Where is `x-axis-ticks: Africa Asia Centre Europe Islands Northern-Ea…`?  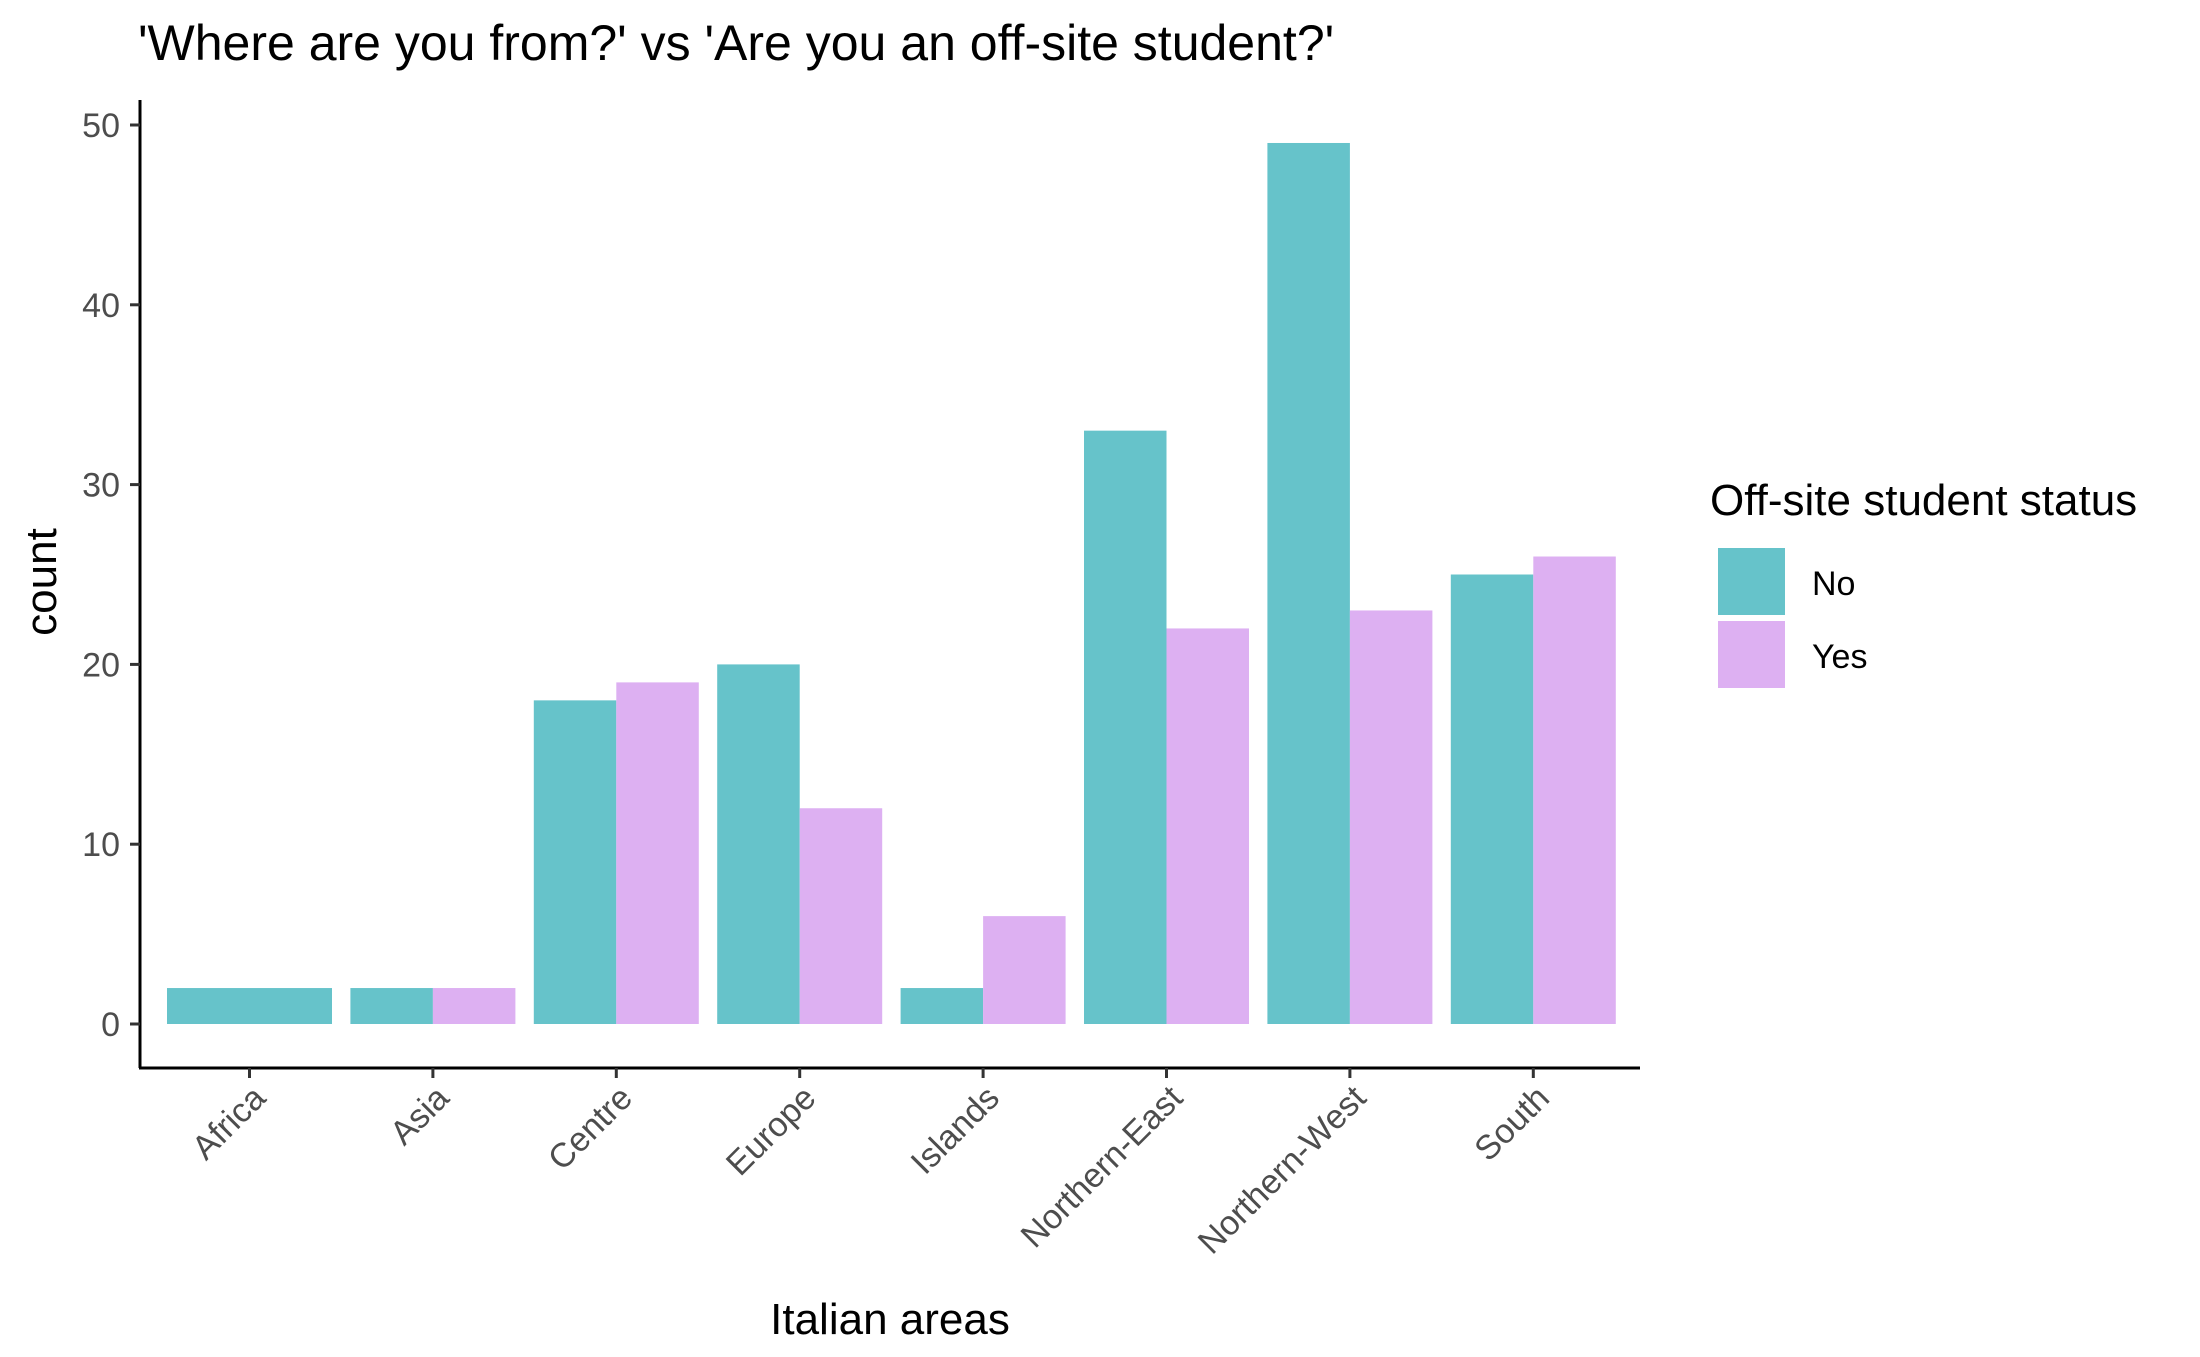
x-axis-ticks: Africa Asia Centre Europe Islands Northern-Ea… is located at coordinates (871, 1165).